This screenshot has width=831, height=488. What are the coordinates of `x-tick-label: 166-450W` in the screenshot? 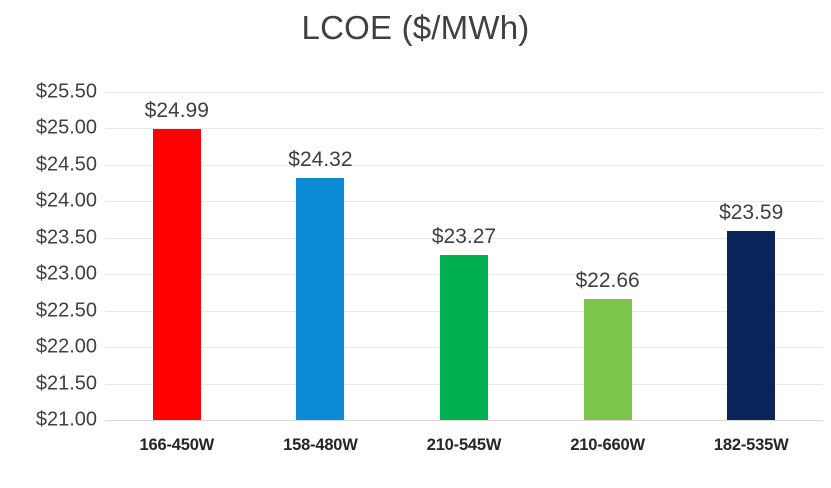 It's located at (177, 445).